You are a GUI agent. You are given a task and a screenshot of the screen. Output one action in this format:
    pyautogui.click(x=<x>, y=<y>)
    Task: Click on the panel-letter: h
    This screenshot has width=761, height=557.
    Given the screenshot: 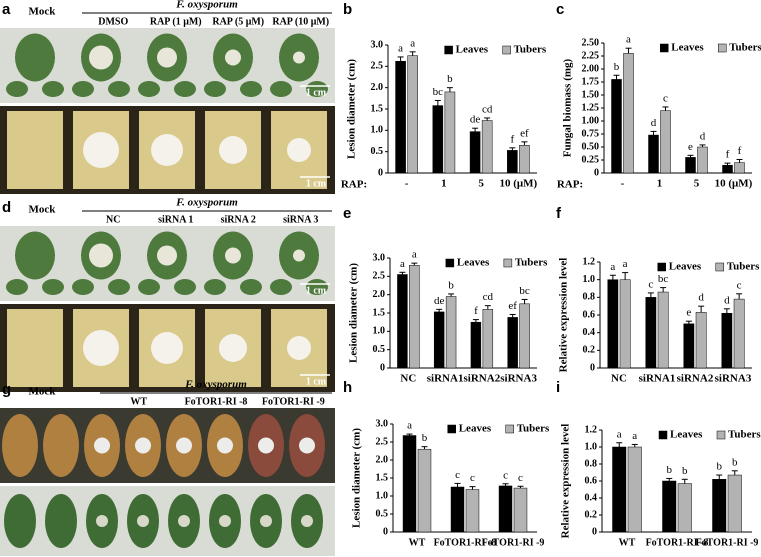 What is the action you would take?
    pyautogui.click(x=347, y=387)
    